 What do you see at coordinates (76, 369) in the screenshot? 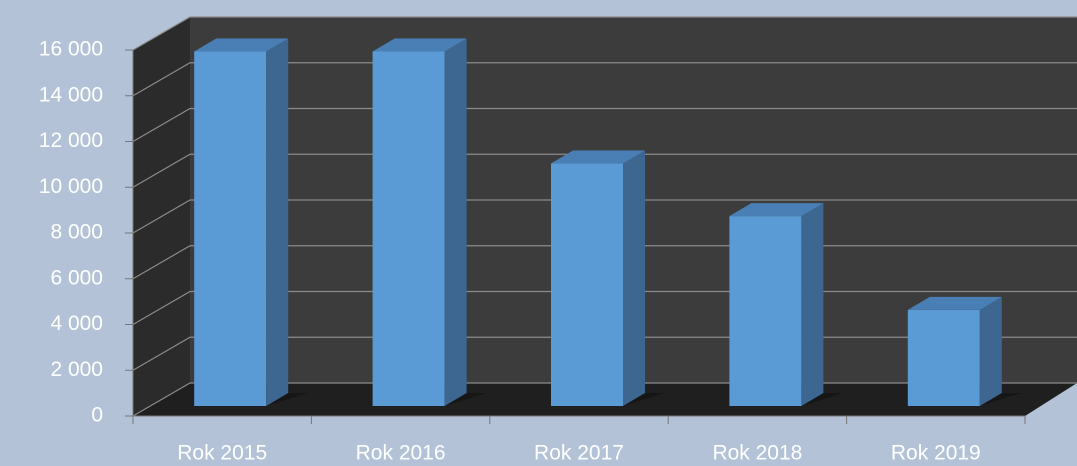
I see `y-tick-label: 2 000` at bounding box center [76, 369].